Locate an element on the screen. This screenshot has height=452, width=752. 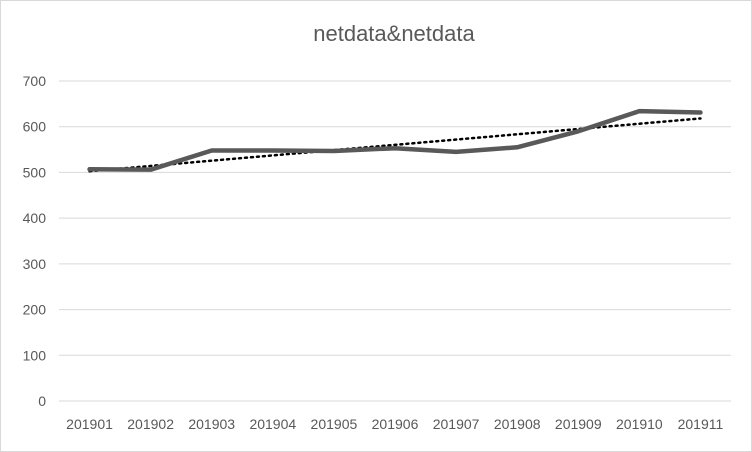
y-tick-label: 500 is located at coordinates (35, 172).